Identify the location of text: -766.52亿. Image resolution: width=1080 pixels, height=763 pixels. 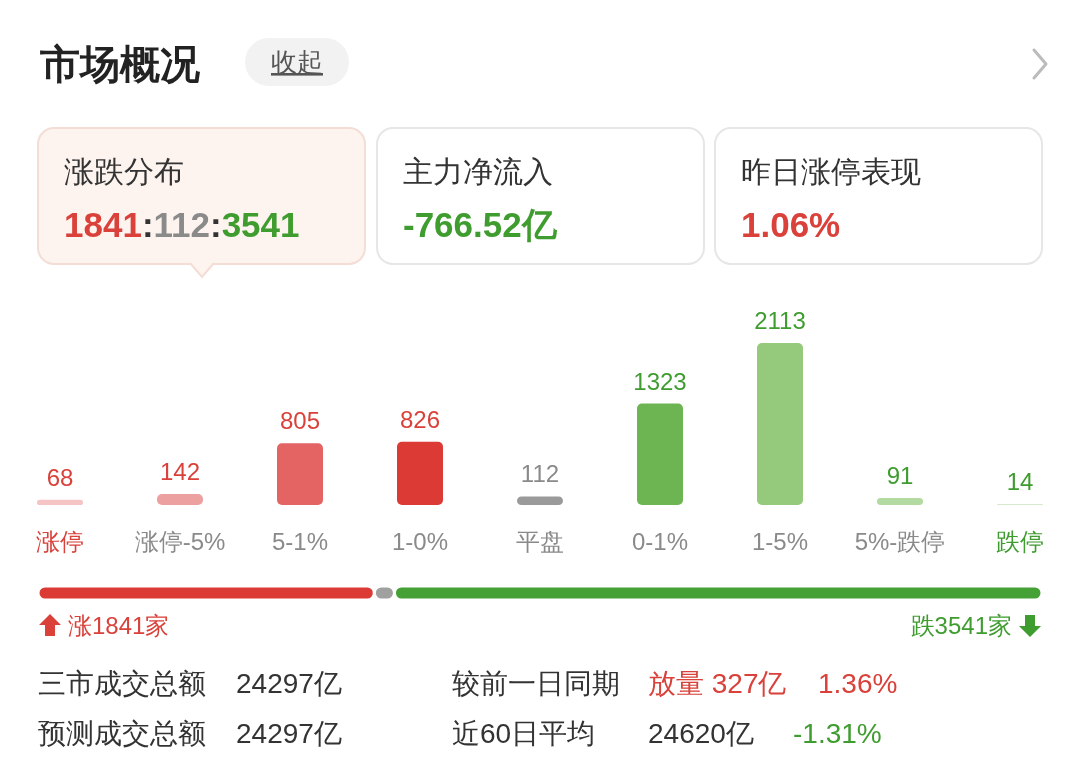
(480, 224).